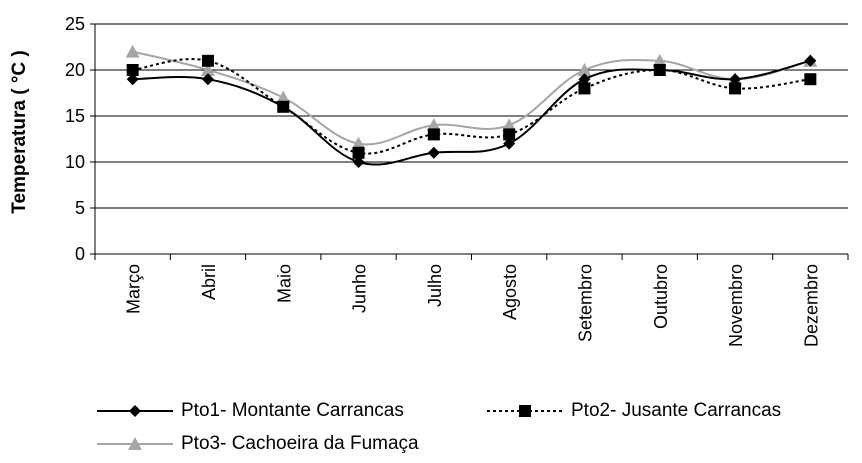  I want to click on x-tick-label-7: Outubro, so click(661, 296).